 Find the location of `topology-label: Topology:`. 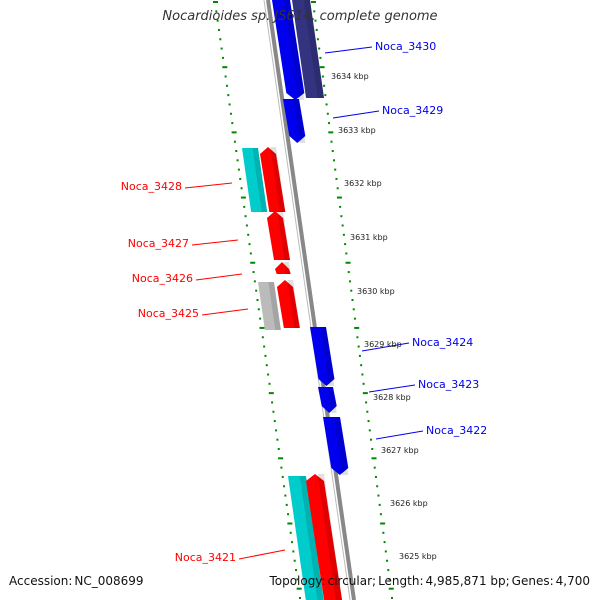

topology-label: Topology: is located at coordinates (297, 581).